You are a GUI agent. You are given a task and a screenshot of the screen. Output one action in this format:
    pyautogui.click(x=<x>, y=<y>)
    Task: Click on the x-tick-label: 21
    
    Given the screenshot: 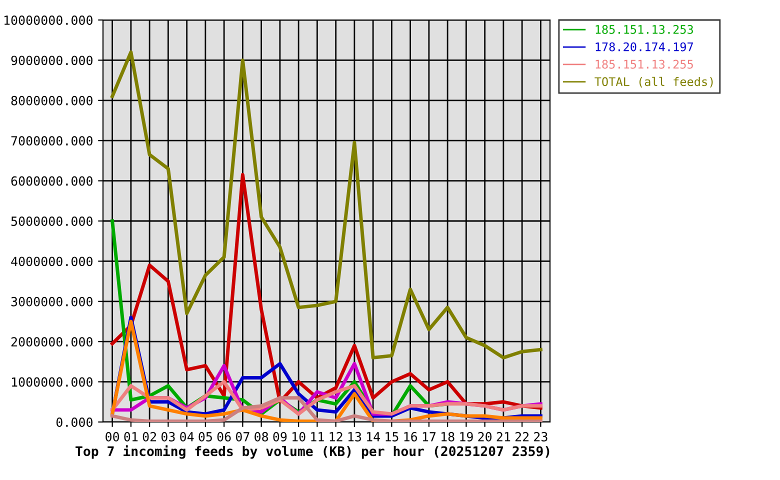 What is the action you would take?
    pyautogui.click(x=503, y=437)
    